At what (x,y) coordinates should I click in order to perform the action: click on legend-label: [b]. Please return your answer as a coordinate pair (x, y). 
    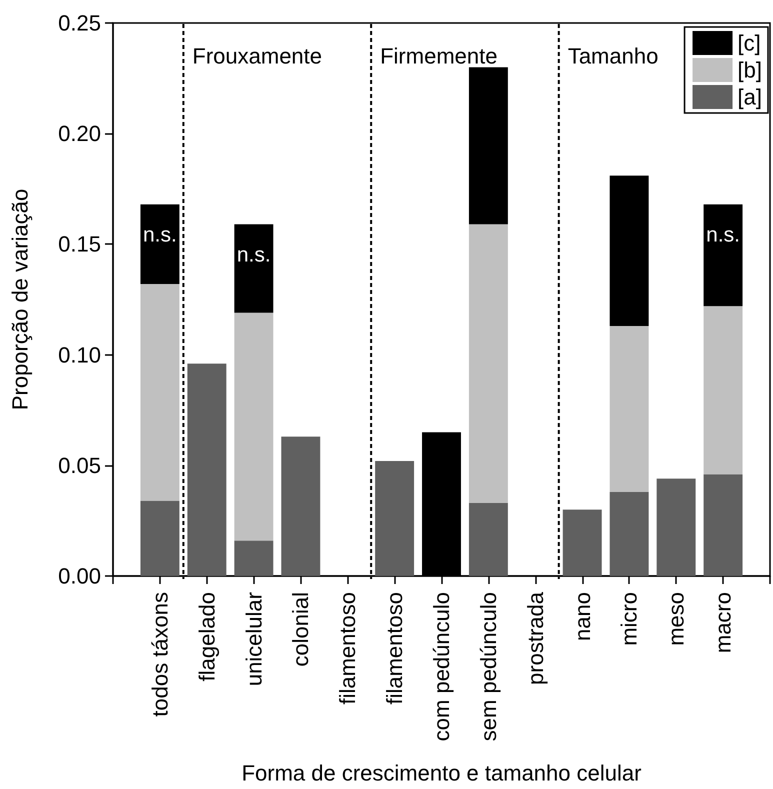
    Looking at the image, I should click on (750, 70).